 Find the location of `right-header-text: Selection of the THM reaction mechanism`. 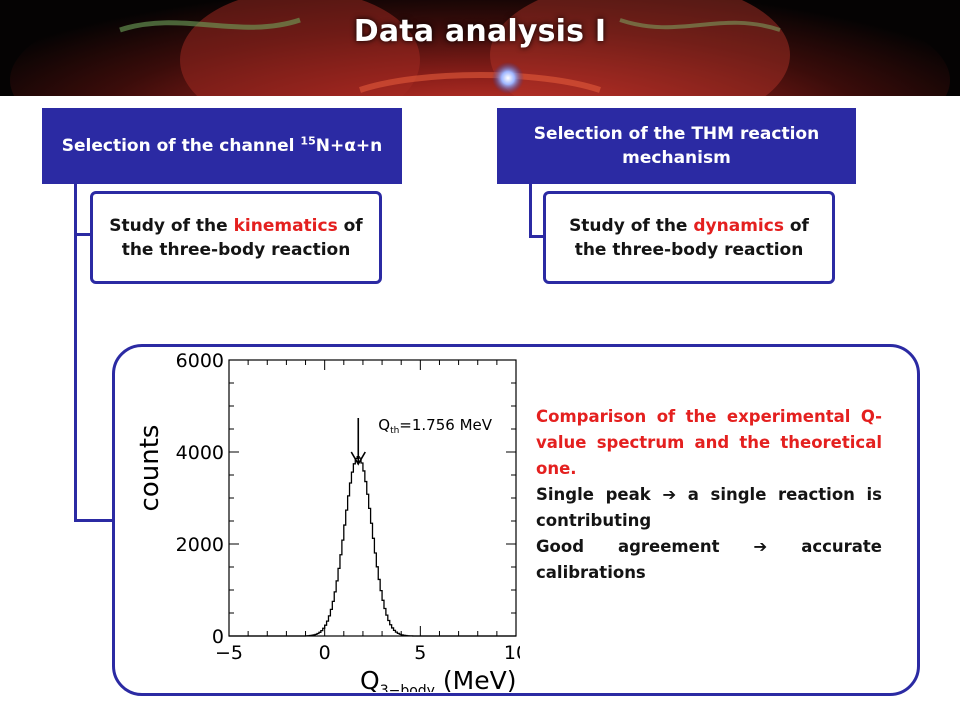

right-header-text: Selection of the THM reaction mechanism is located at coordinates (676, 146).